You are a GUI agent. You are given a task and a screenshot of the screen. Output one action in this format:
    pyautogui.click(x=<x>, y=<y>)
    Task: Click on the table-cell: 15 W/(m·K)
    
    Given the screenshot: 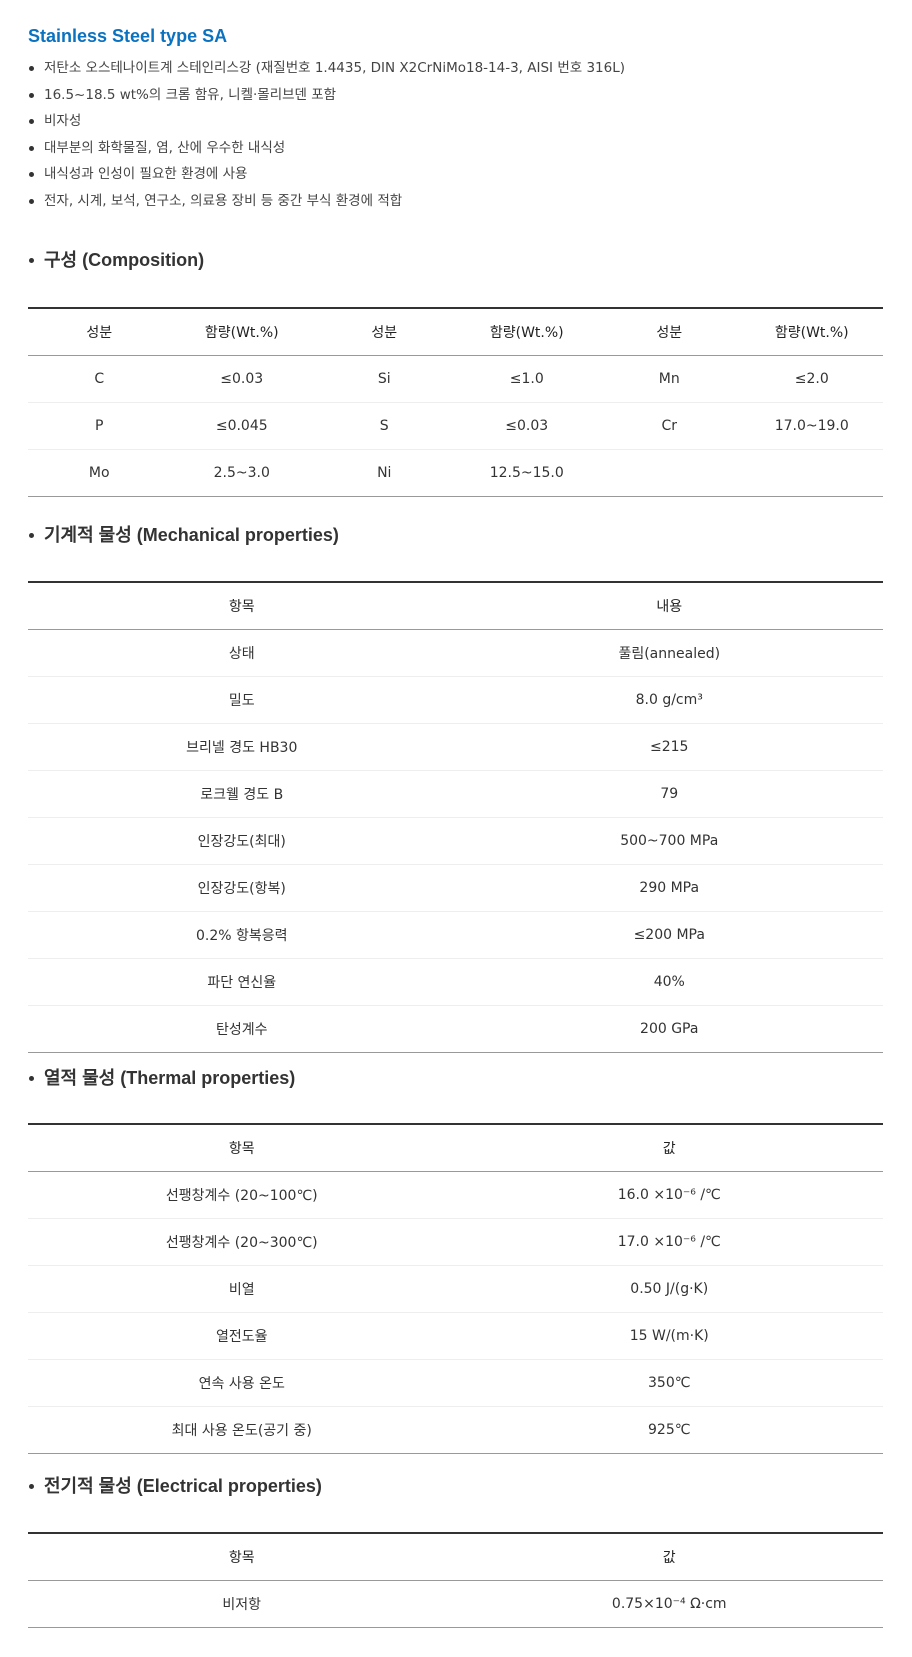 What is the action you would take?
    pyautogui.click(x=669, y=1336)
    